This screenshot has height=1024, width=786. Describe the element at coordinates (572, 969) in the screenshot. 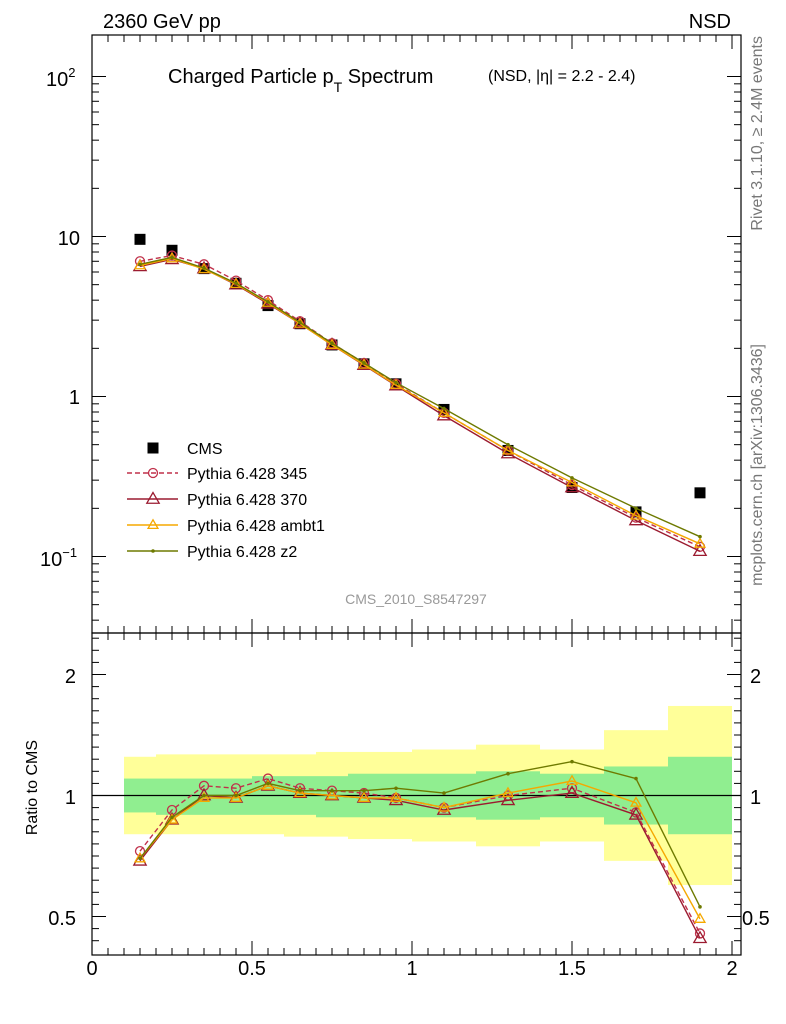

I see `xtick-label-1.5: 1.5` at that location.